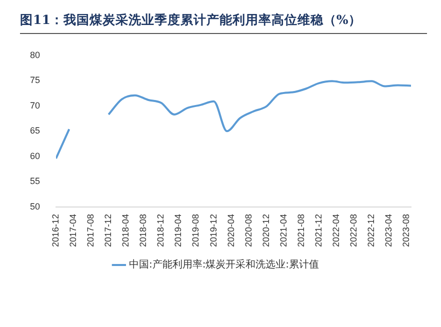 The width and height of the screenshot is (441, 327). What do you see at coordinates (125, 230) in the screenshot?
I see `x-tick-label: 2018-04` at bounding box center [125, 230].